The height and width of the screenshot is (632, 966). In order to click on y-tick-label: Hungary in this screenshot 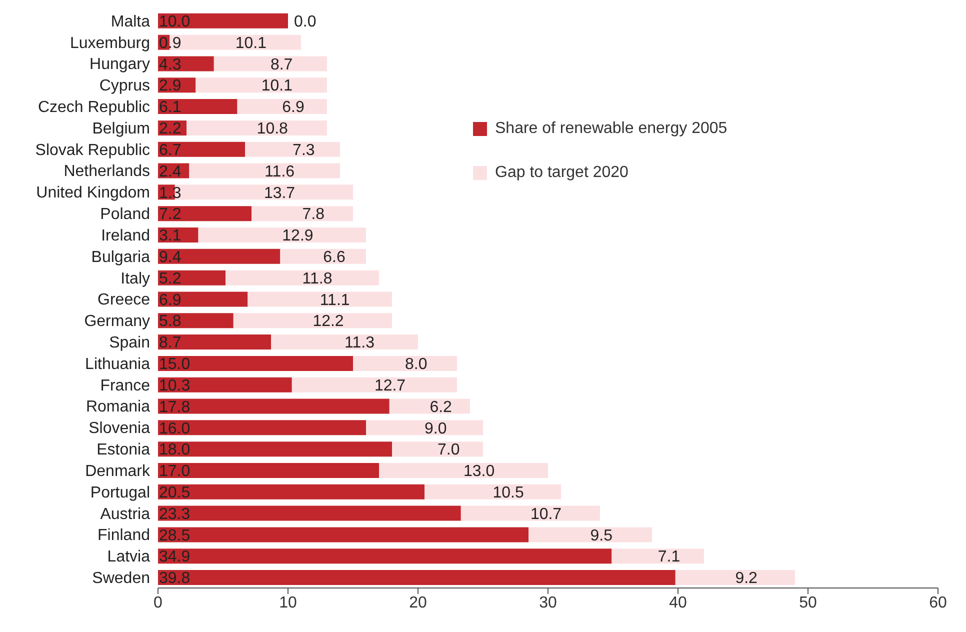, I will do `click(120, 65)`.